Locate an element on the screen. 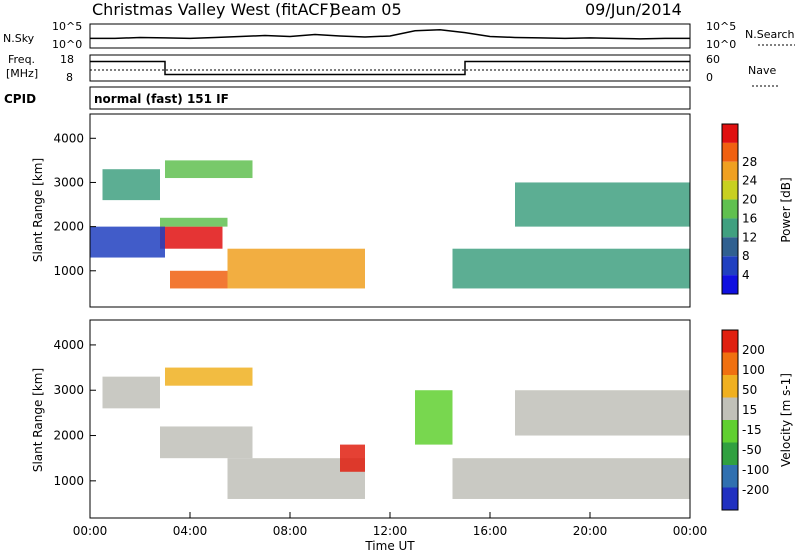 The image size is (800, 554). power-y-tick-label: 4000 is located at coordinates (68, 138).